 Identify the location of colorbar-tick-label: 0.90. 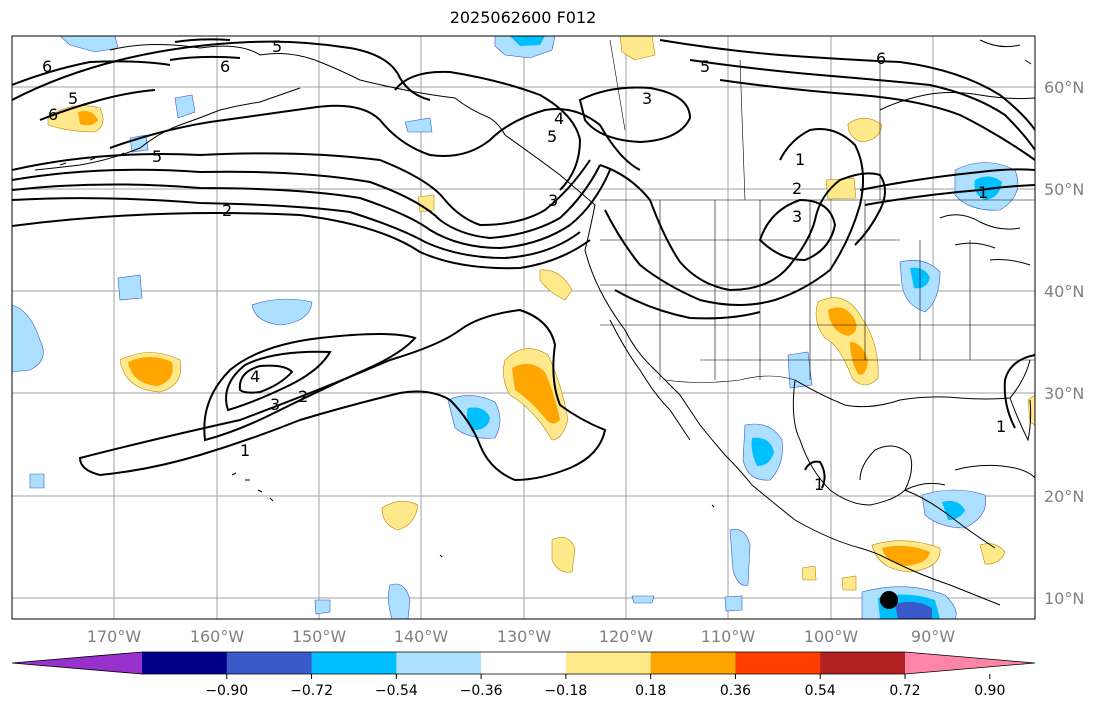
(989, 691).